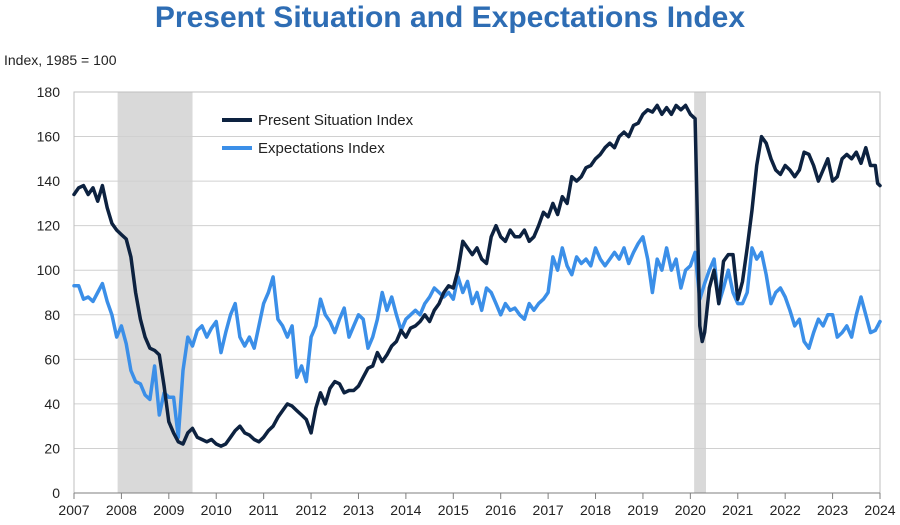 Image resolution: width=900 pixels, height=525 pixels. I want to click on x-tick-label-2021: 2021, so click(737, 510).